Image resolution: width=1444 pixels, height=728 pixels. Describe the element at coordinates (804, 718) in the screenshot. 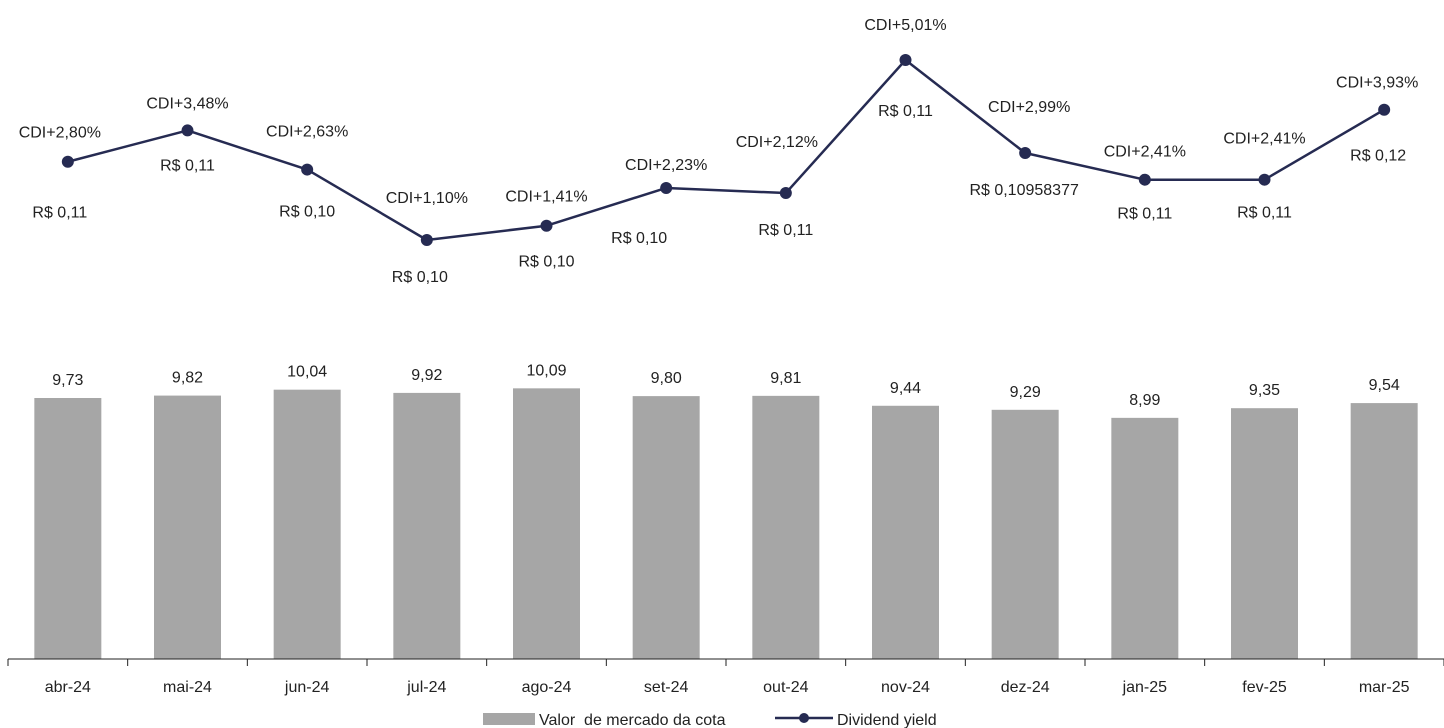

I see `legend-swatch-marker` at that location.